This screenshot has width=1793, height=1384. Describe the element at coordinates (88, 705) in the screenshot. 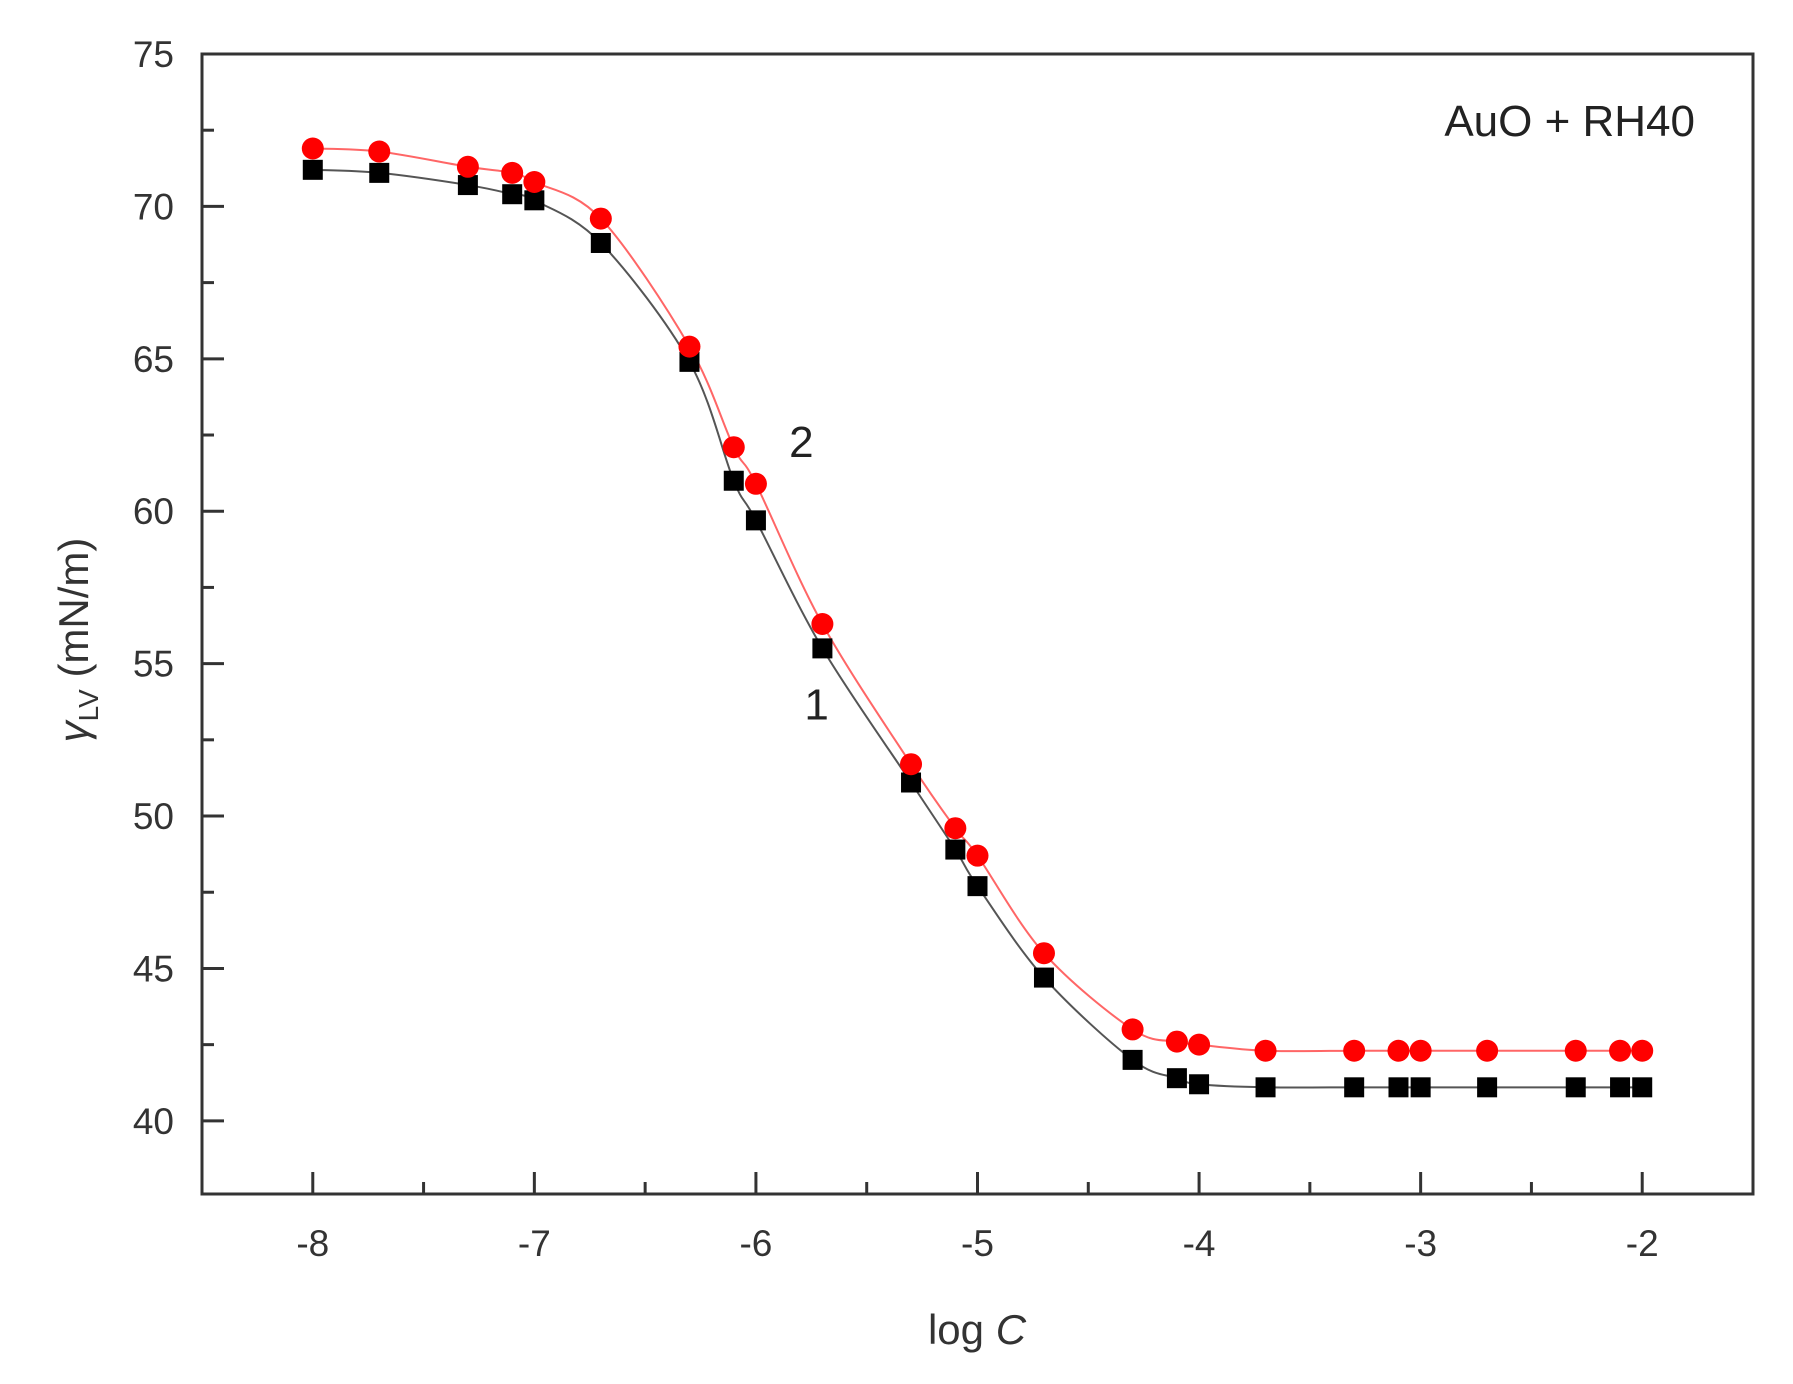

I see `y-axis-title-subscript: LV` at that location.